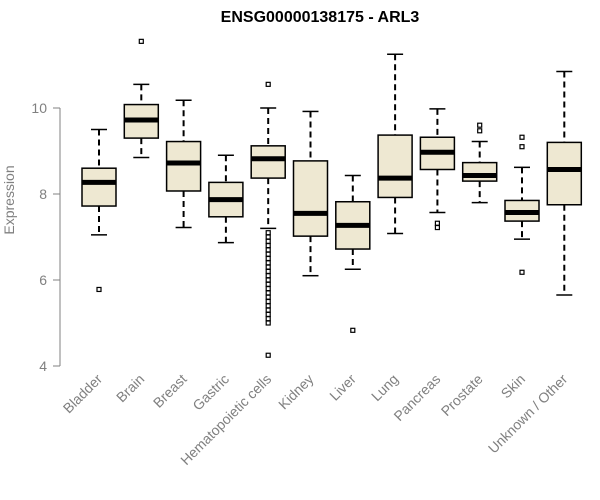 This screenshot has width=600, height=500. I want to click on y-tick-label: 6, so click(43, 280).